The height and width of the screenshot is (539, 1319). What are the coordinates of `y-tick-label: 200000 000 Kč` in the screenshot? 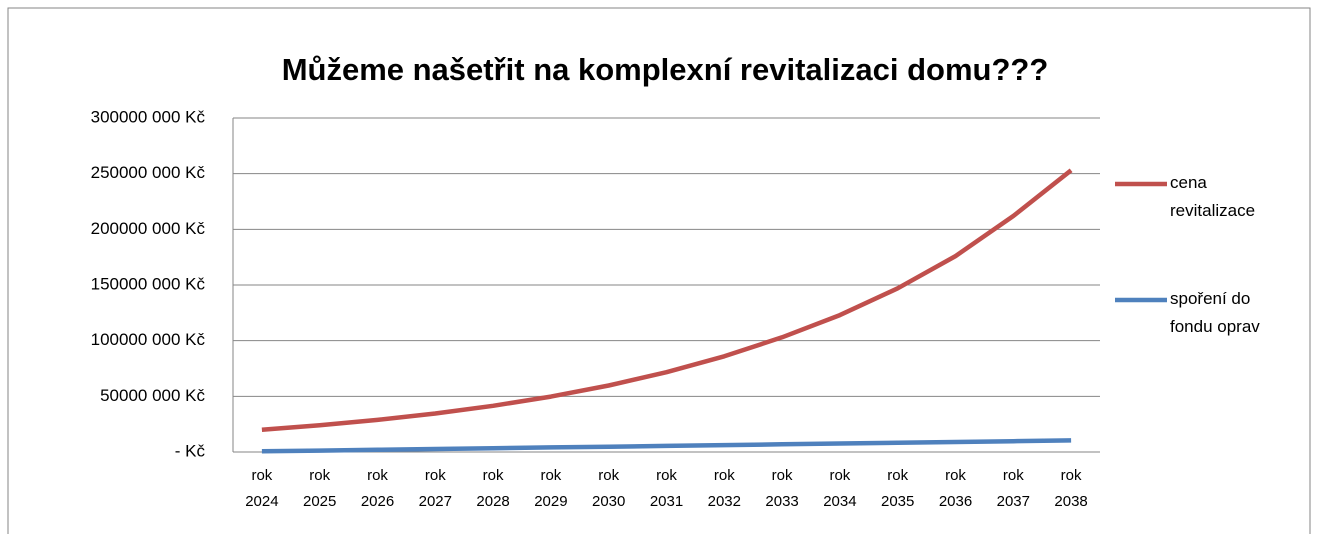 It's located at (148, 228).